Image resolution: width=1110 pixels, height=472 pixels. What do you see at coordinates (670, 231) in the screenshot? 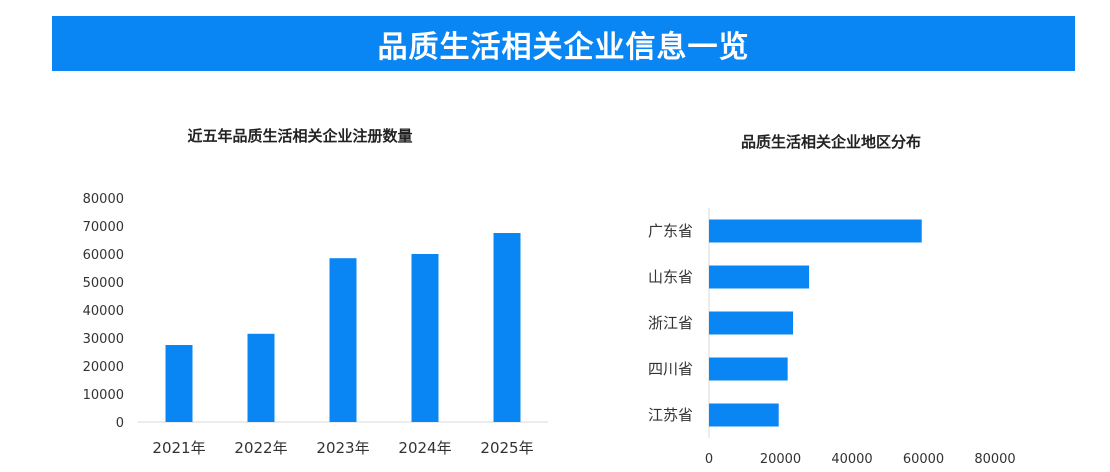
I see `y-category-label: 广东省` at bounding box center [670, 231].